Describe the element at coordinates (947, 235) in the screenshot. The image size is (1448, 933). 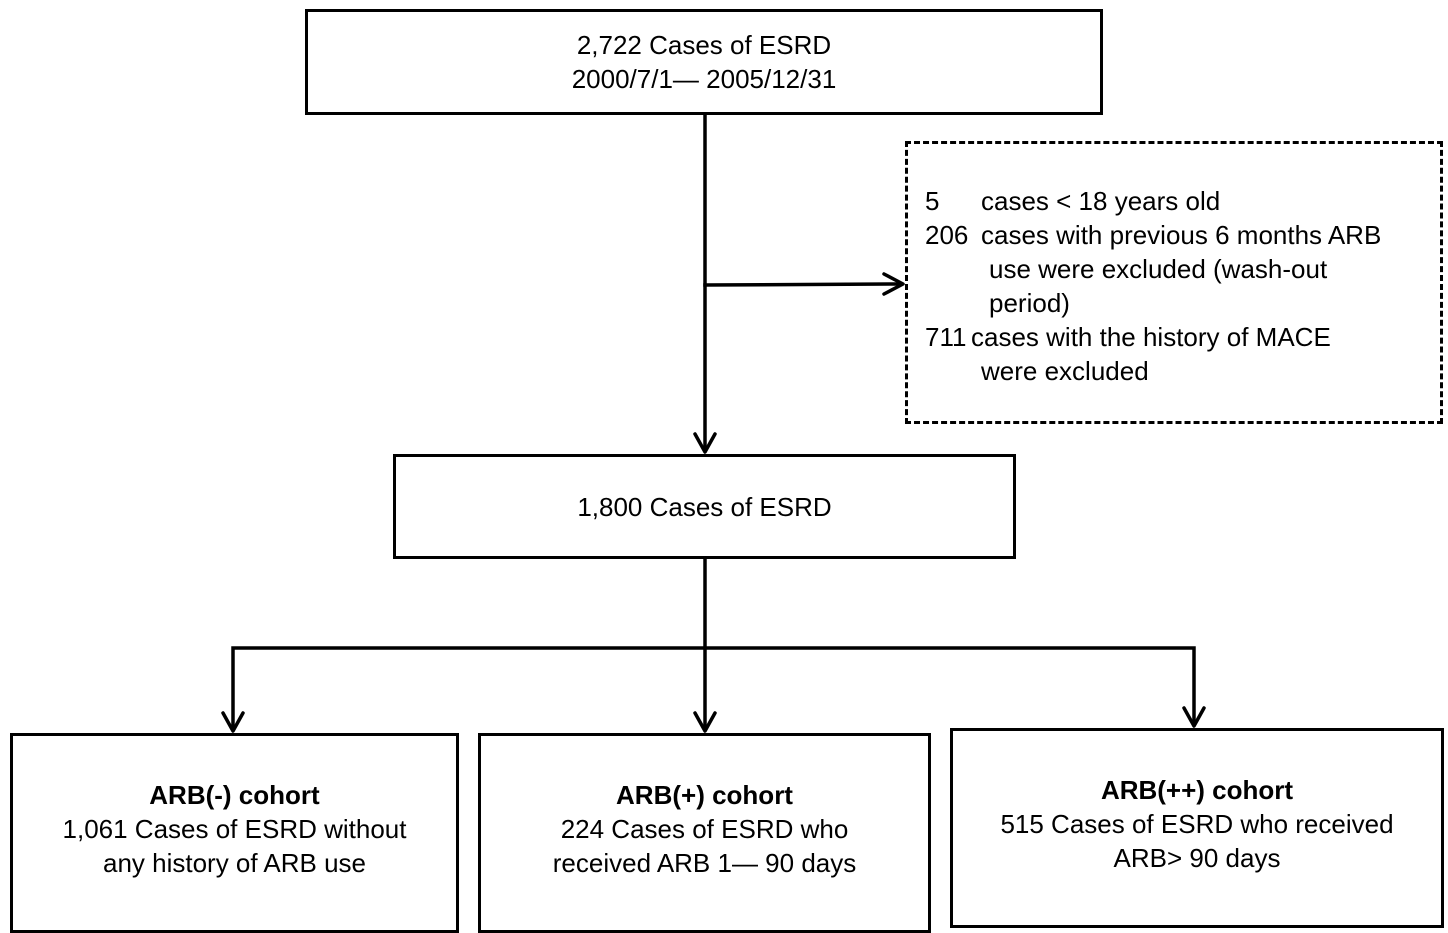
I see `exclusion-count: 206` at that location.